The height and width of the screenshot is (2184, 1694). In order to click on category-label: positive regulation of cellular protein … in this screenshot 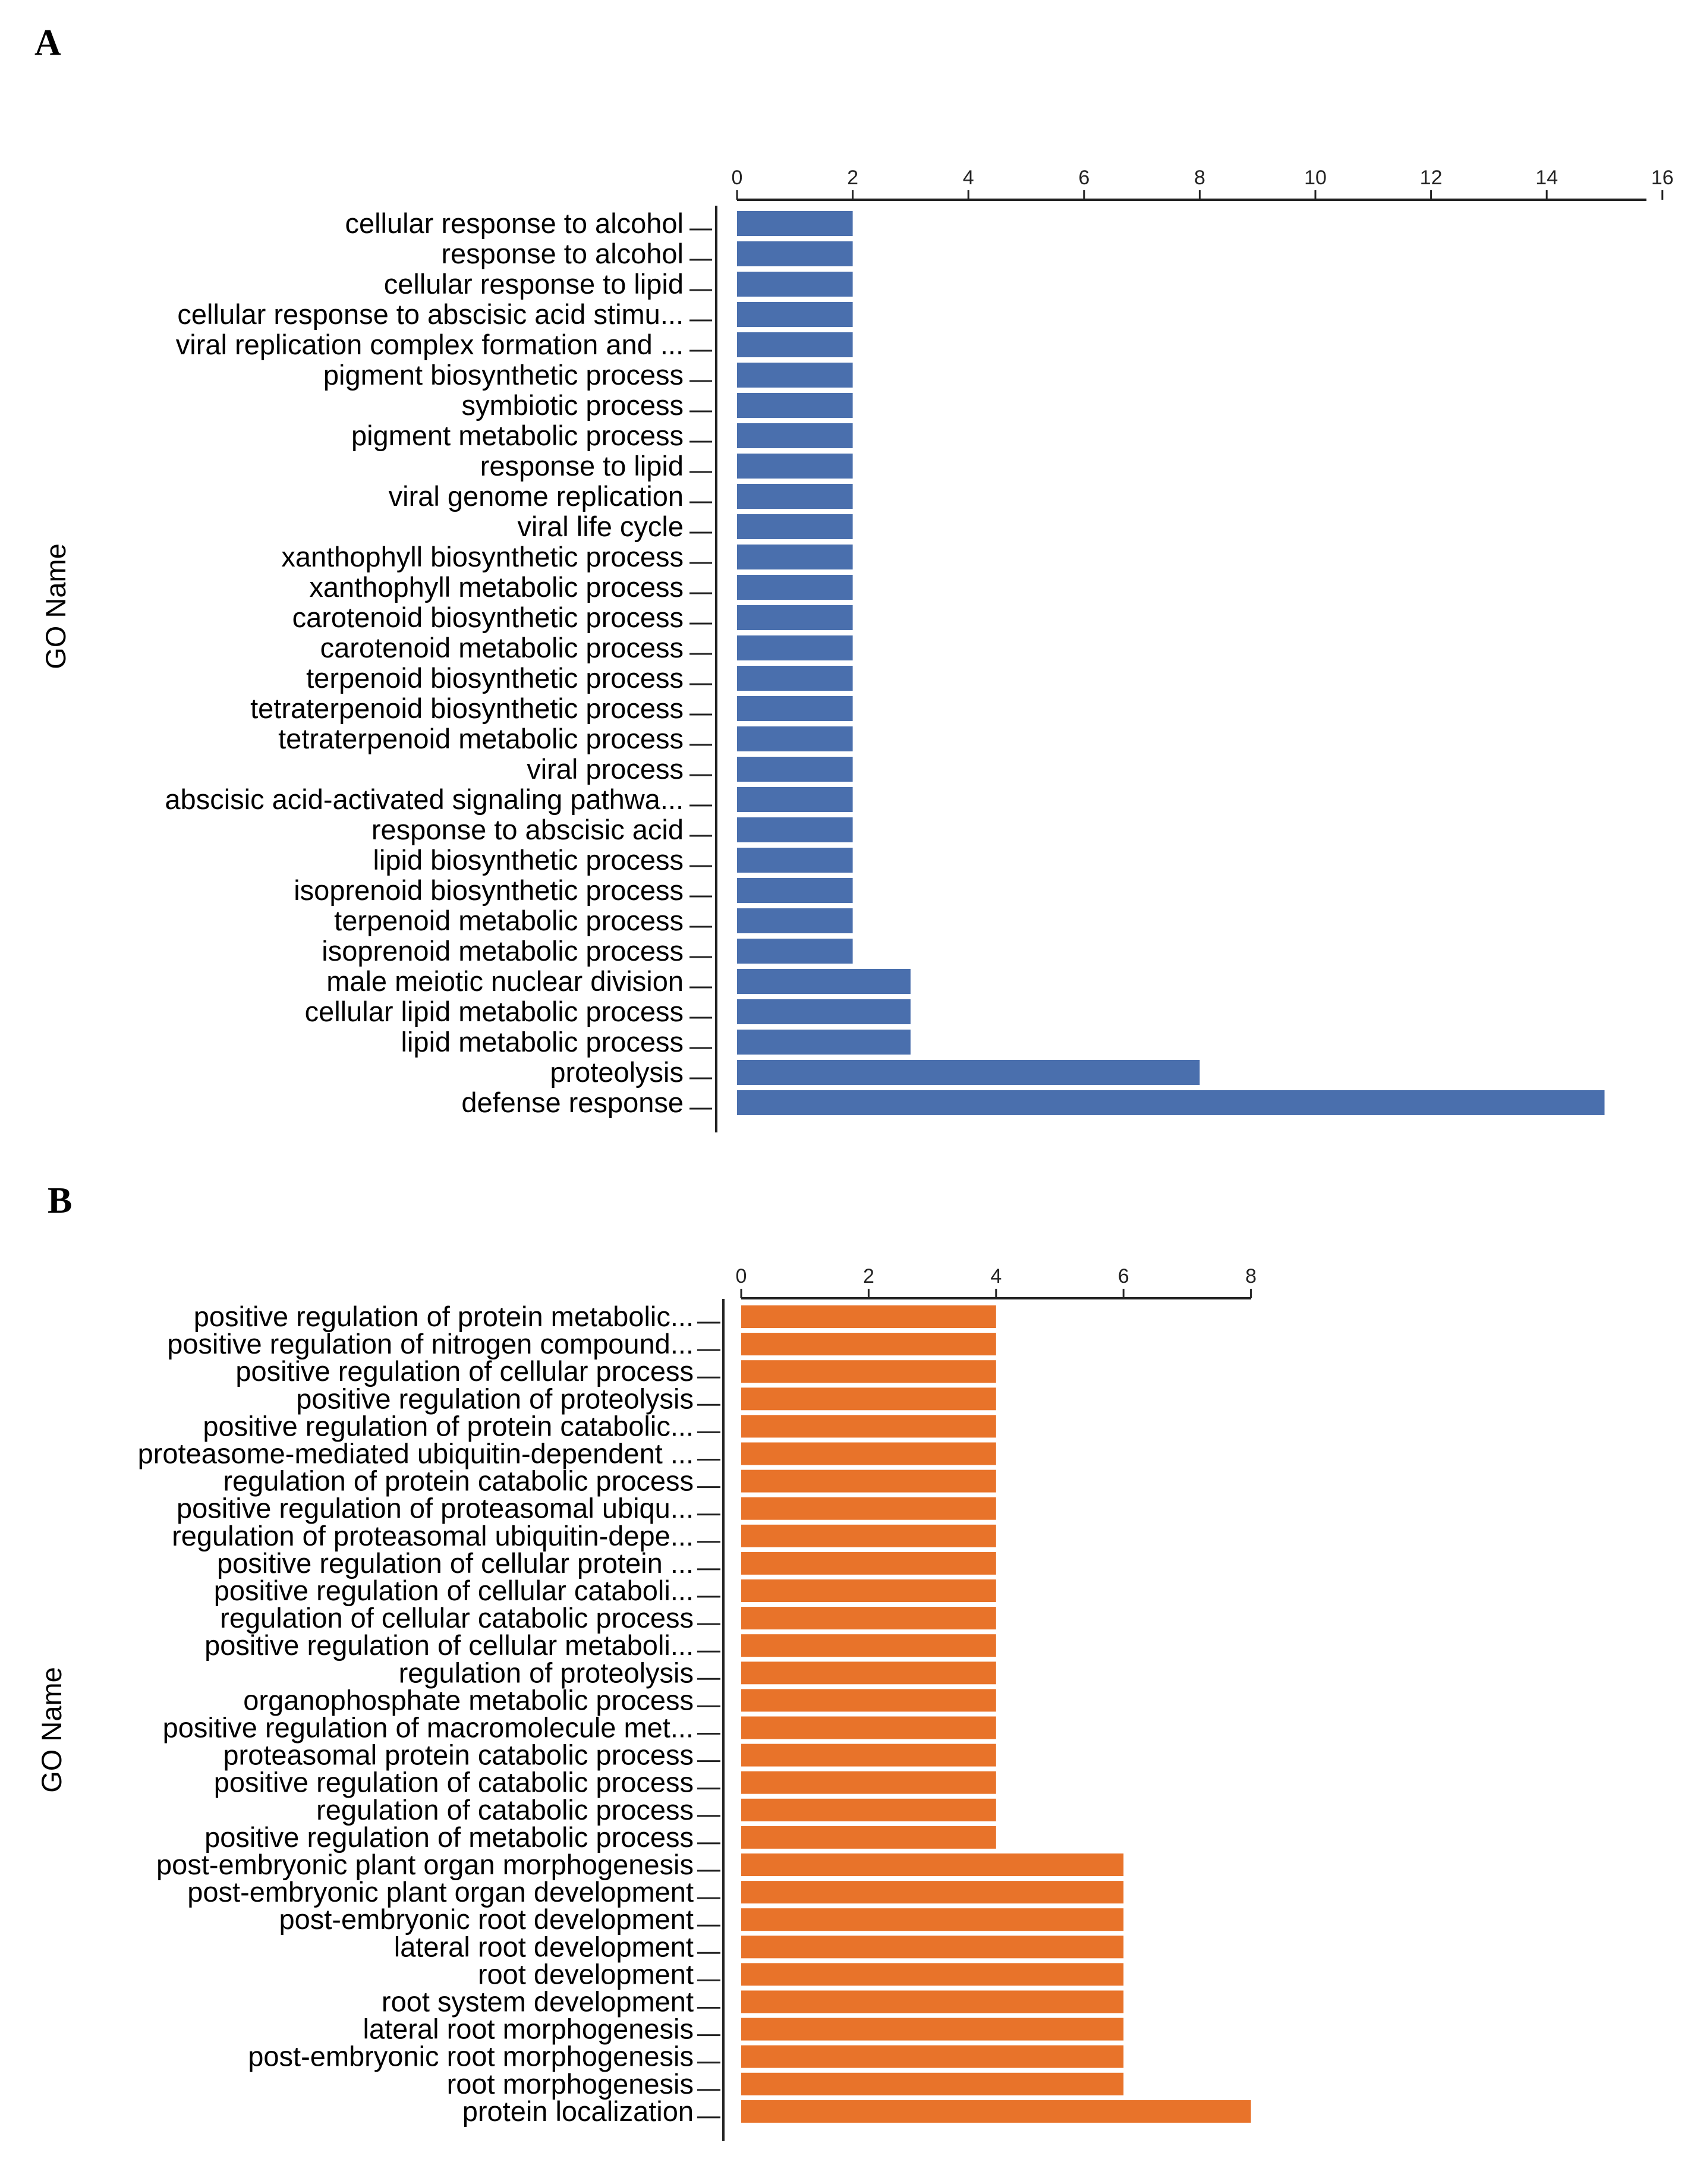, I will do `click(455, 1563)`.